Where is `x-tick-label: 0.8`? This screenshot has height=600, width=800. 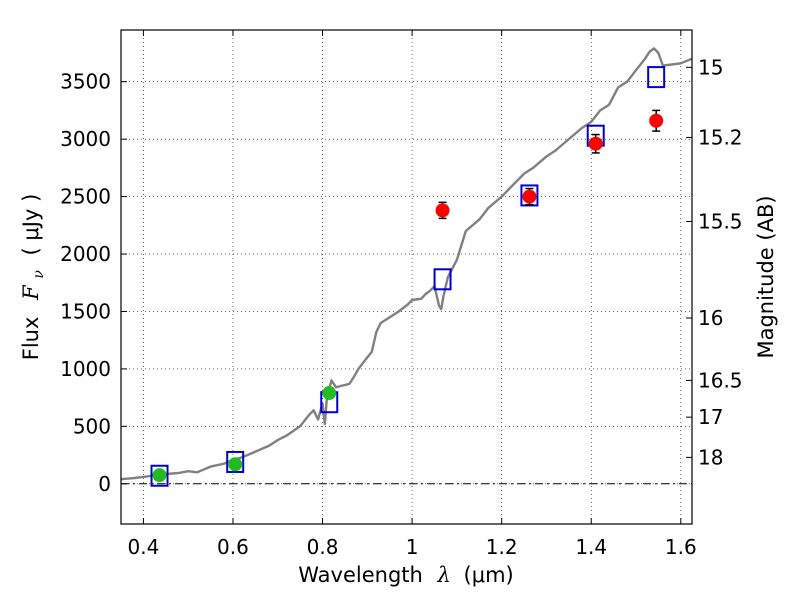 x-tick-label: 0.8 is located at coordinates (323, 547).